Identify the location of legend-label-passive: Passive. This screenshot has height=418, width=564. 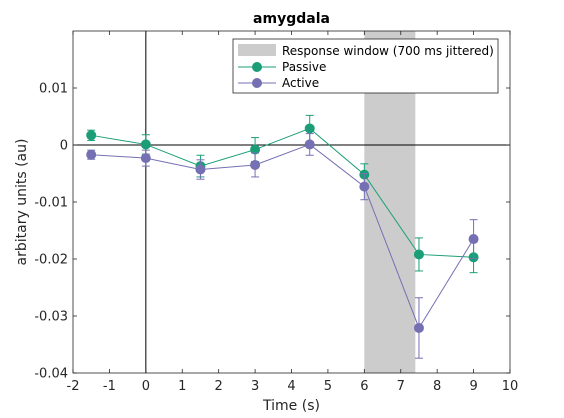
(304, 67).